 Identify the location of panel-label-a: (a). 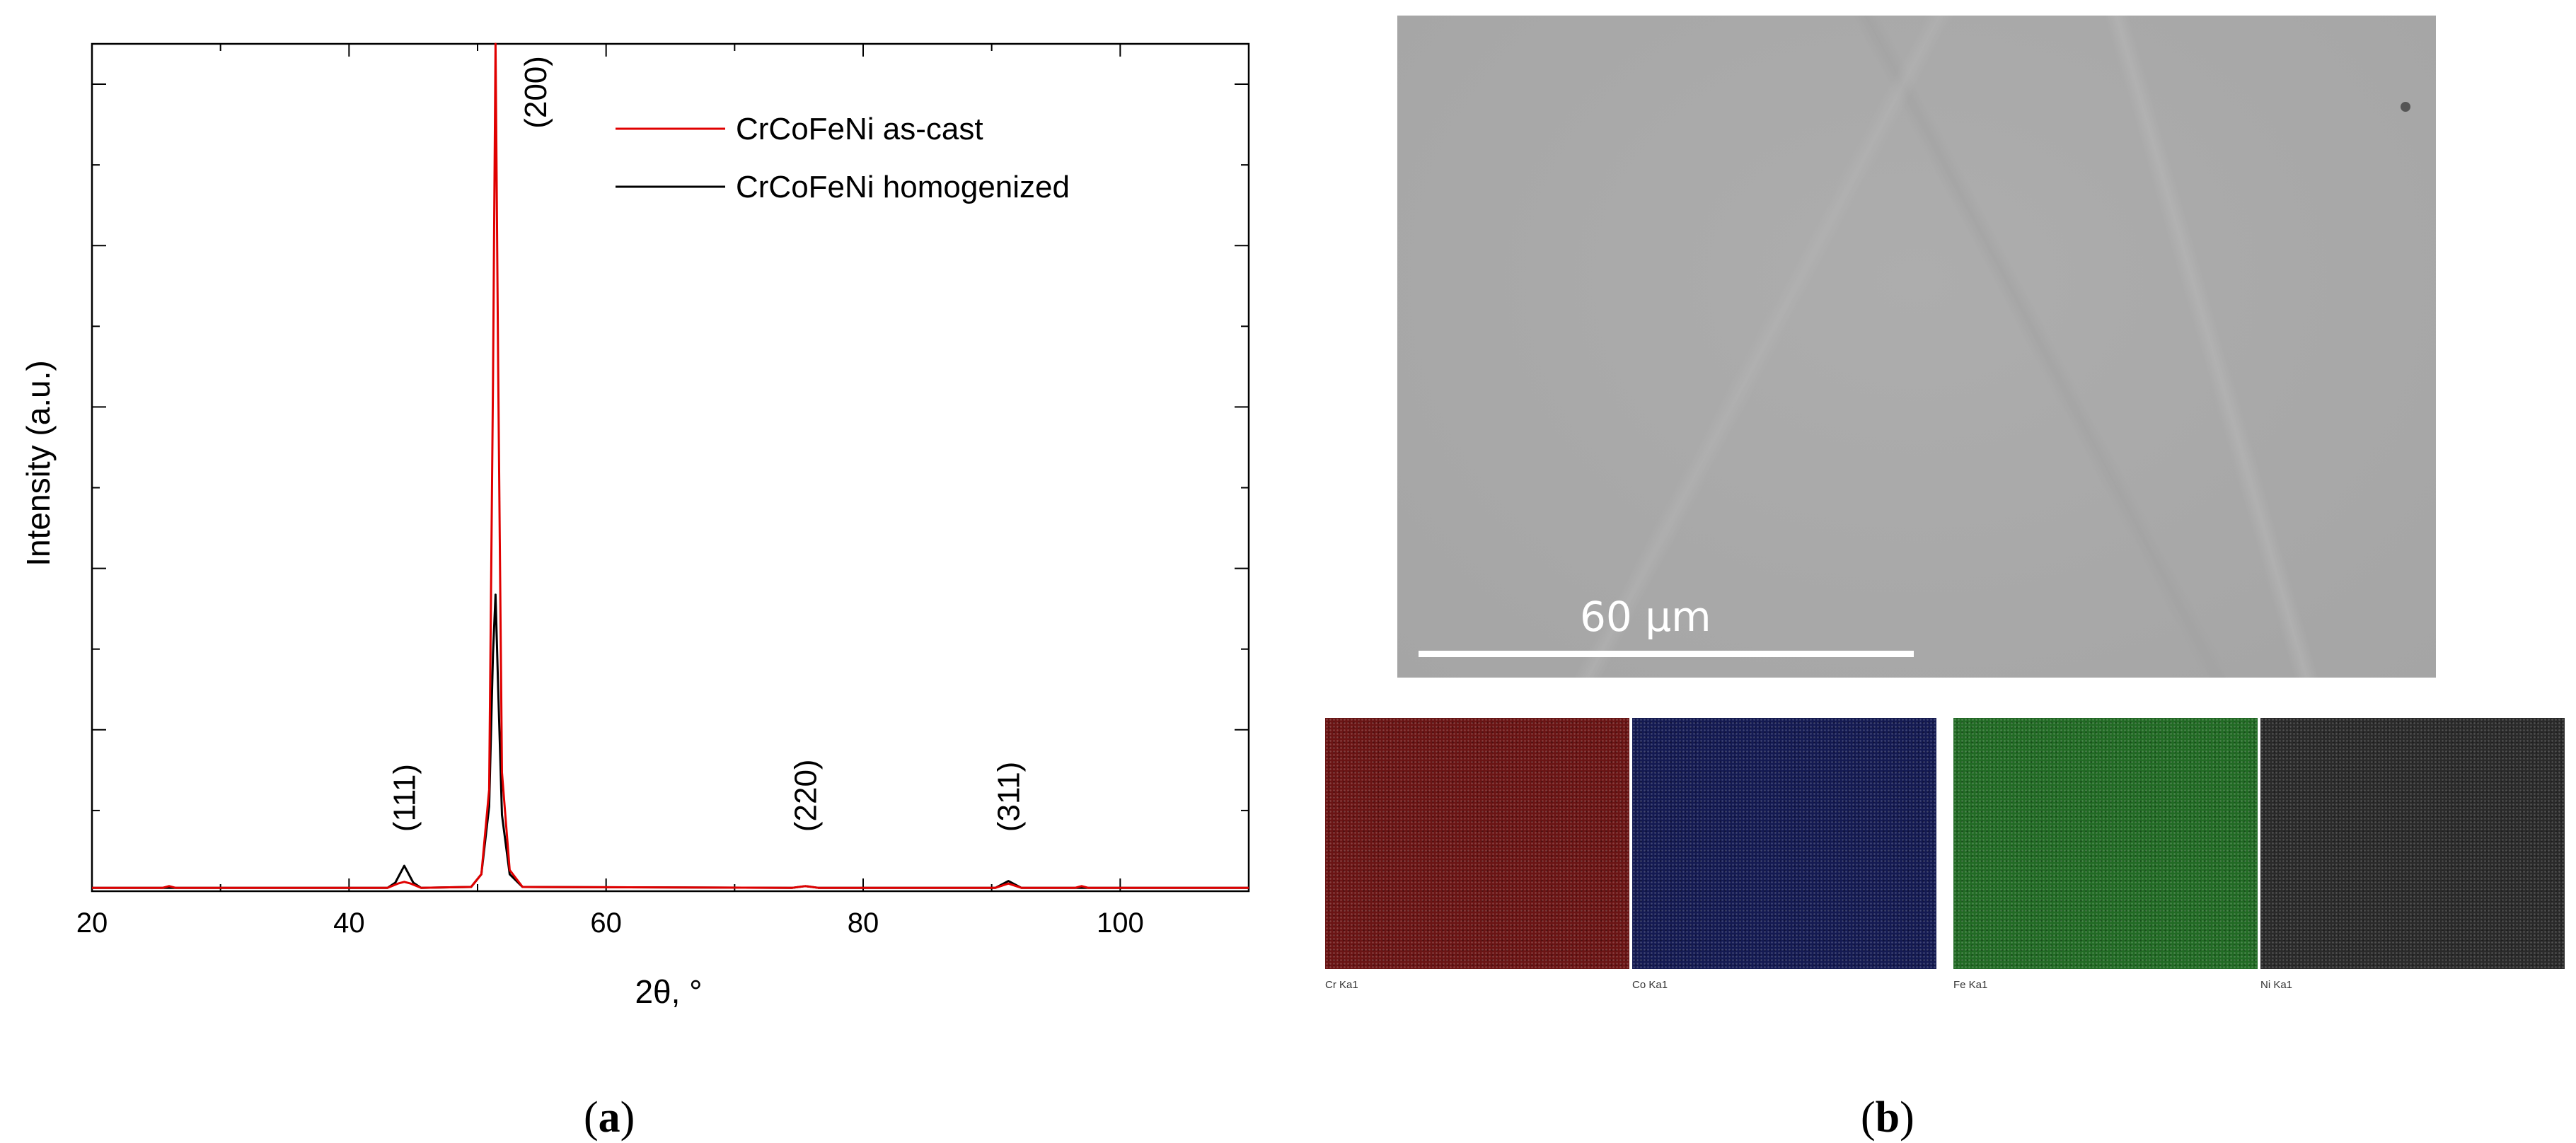
(609, 1117).